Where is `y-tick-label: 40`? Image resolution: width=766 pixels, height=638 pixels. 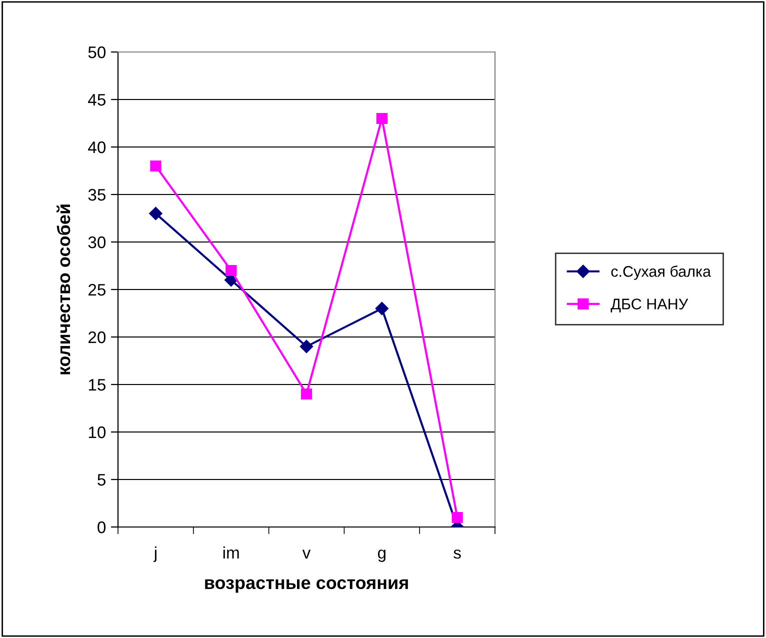 y-tick-label: 40 is located at coordinates (97, 147).